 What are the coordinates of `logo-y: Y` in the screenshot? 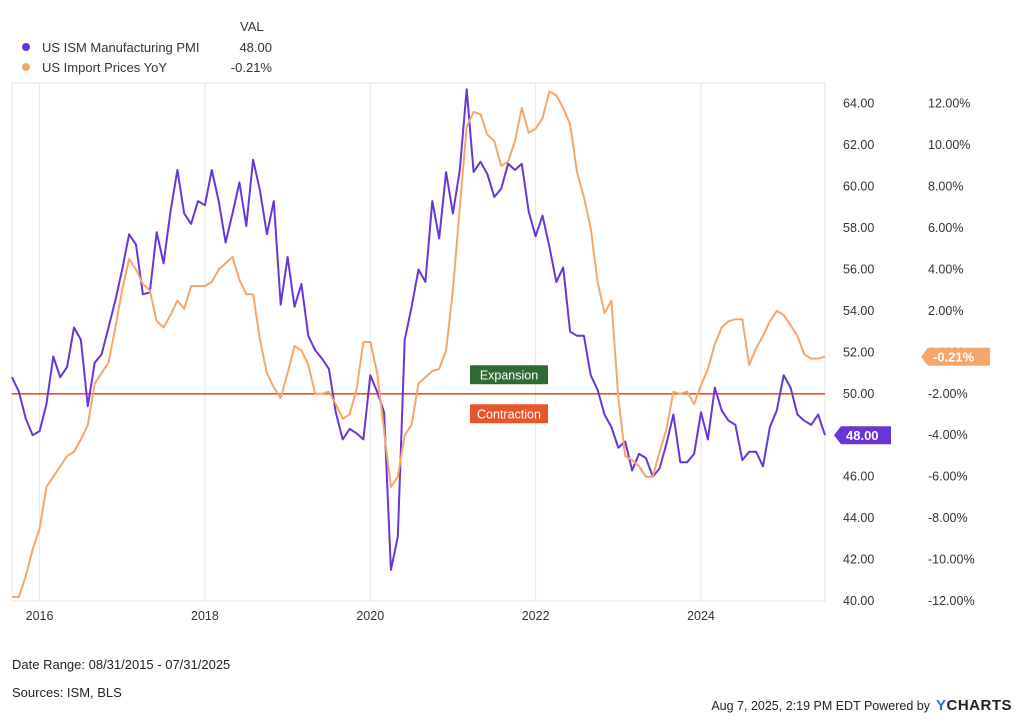 It's located at (941, 705).